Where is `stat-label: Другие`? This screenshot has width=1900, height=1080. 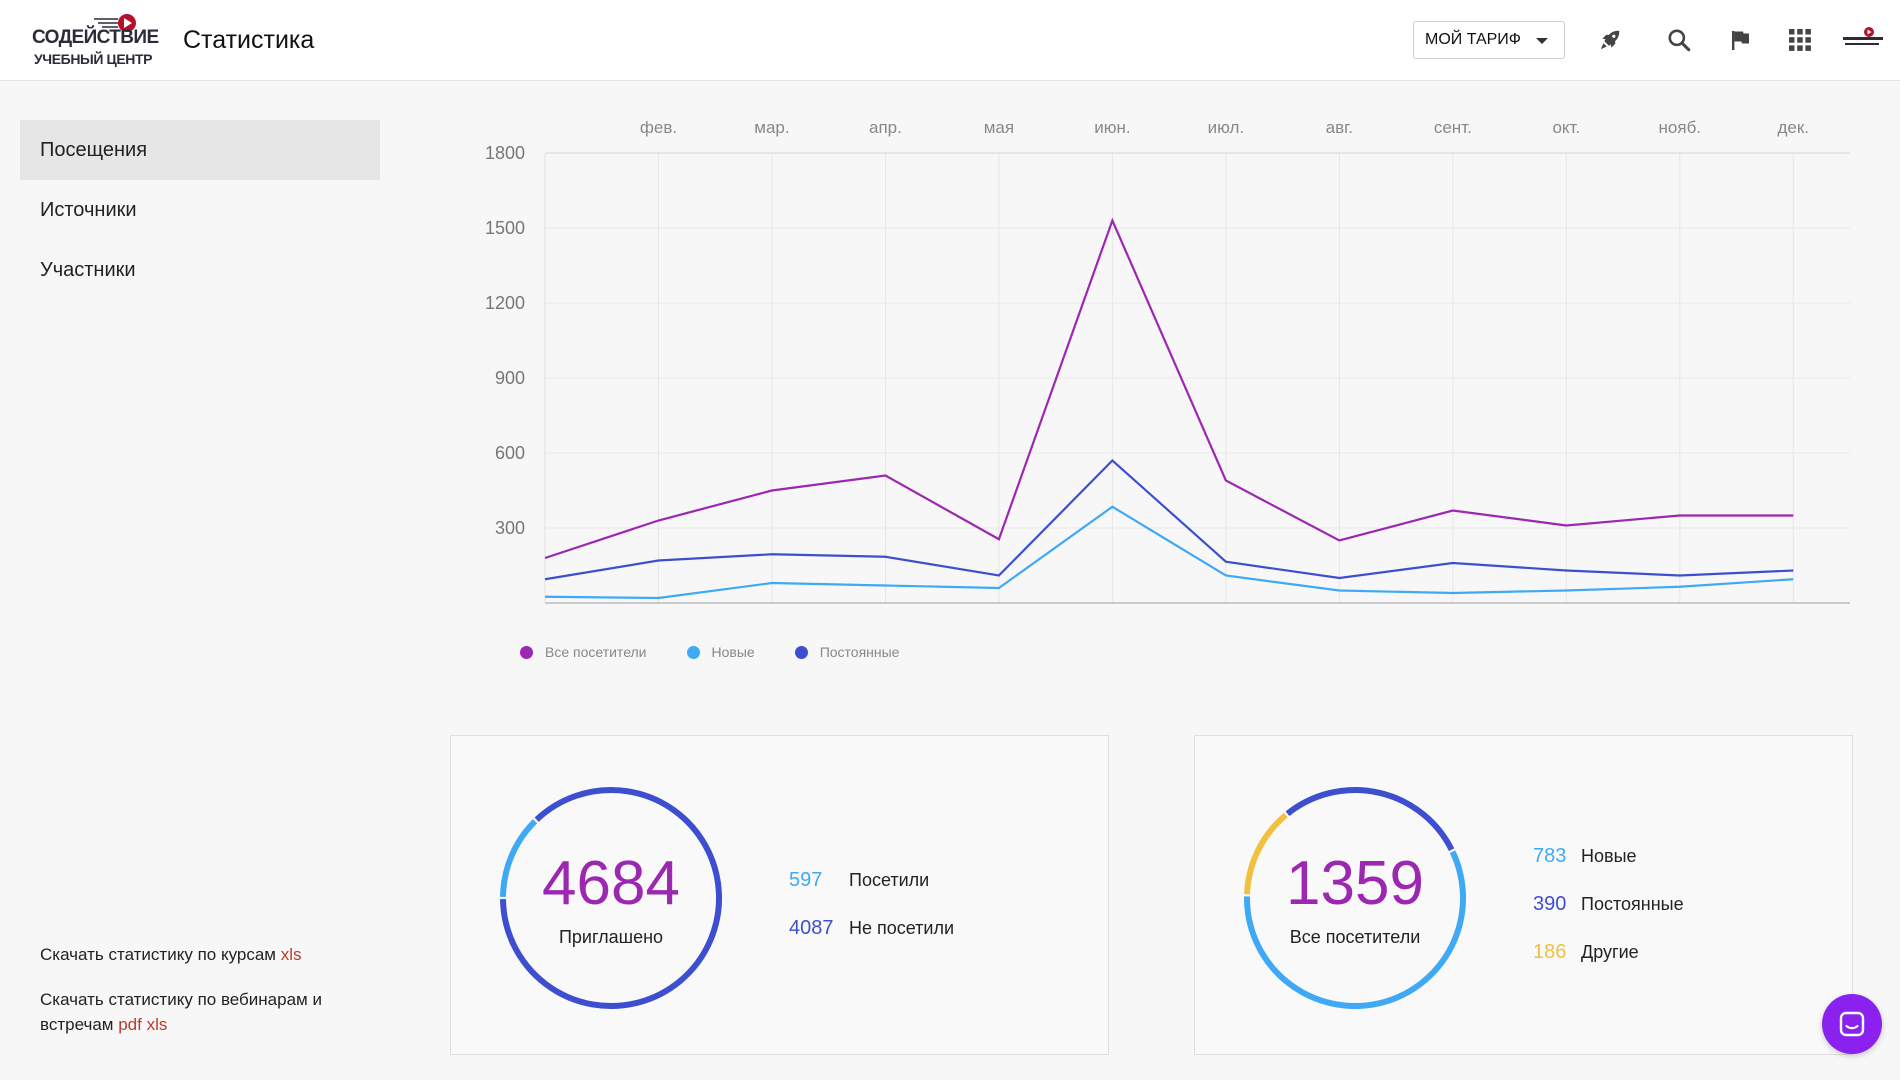 stat-label: Другие is located at coordinates (1610, 952).